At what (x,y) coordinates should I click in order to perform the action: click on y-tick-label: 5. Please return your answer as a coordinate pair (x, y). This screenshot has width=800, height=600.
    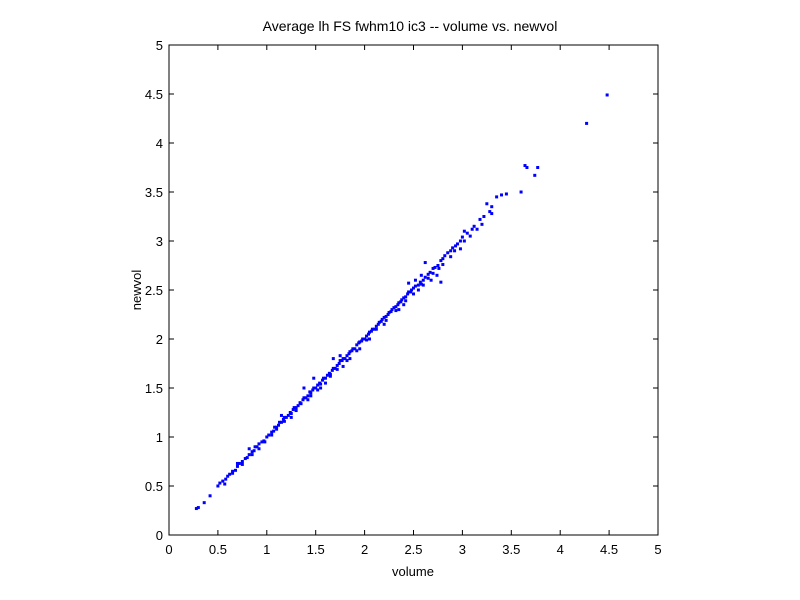
    Looking at the image, I should click on (159, 45).